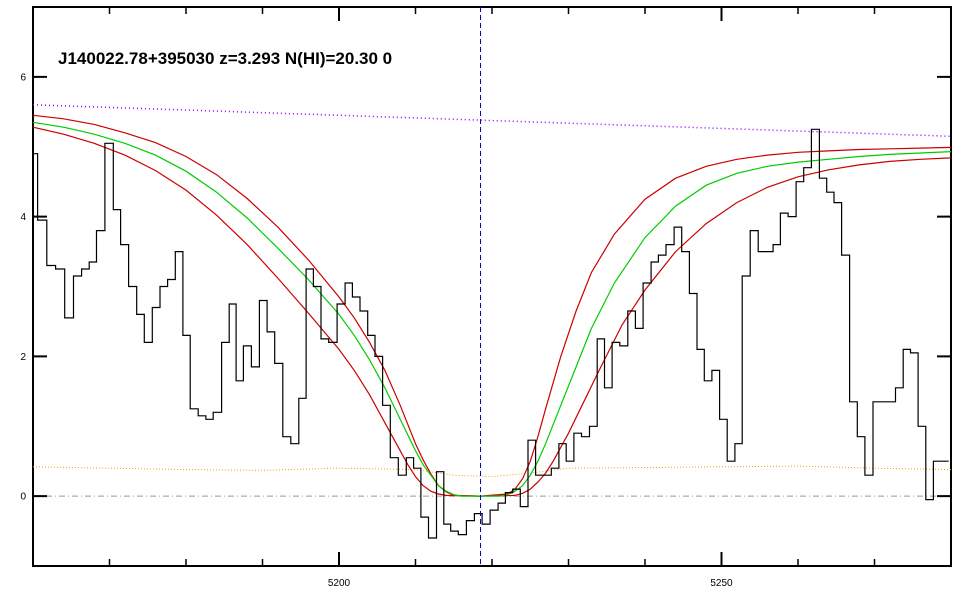 Image resolution: width=960 pixels, height=600 pixels. What do you see at coordinates (23, 217) in the screenshot?
I see `y-tick-label: 4` at bounding box center [23, 217].